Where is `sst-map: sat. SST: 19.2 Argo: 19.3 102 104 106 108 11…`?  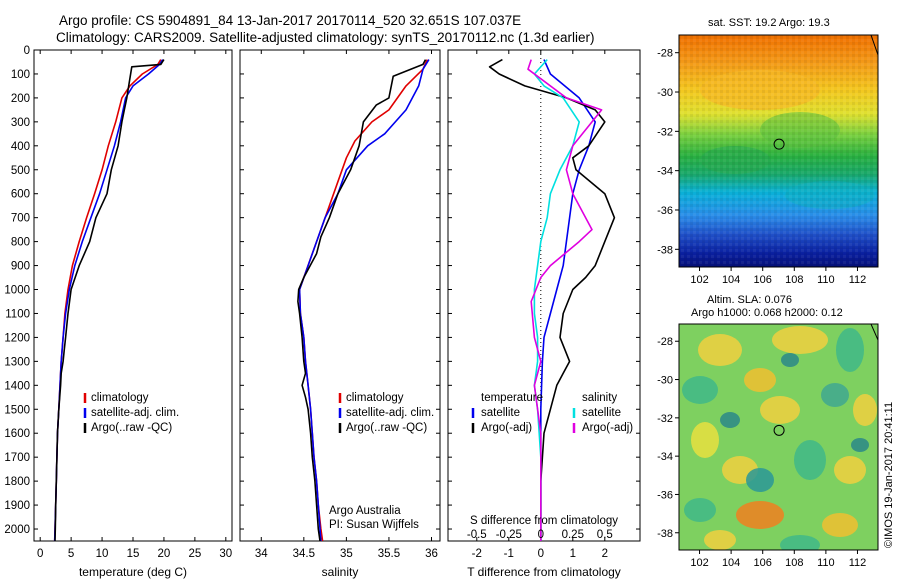
sst-map: sat. SST: 19.2 Argo: 19.3 102 104 106 108 11… is located at coordinates (768, 151).